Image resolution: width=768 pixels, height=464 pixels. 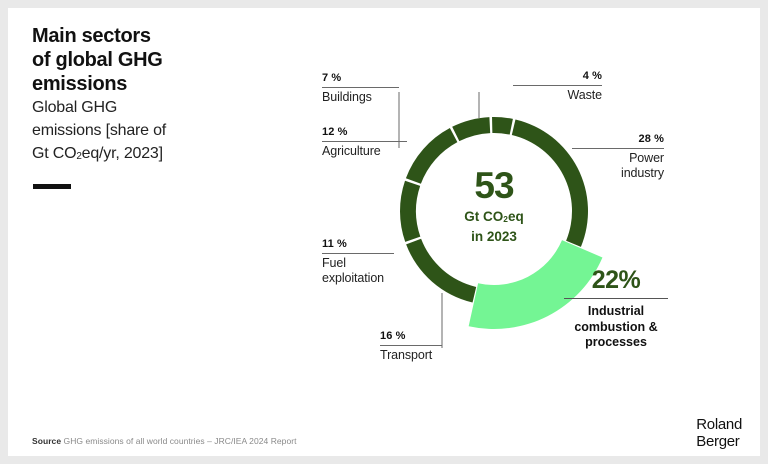 I want to click on callout-fuel-name-line-2: exploitation, so click(x=353, y=278).